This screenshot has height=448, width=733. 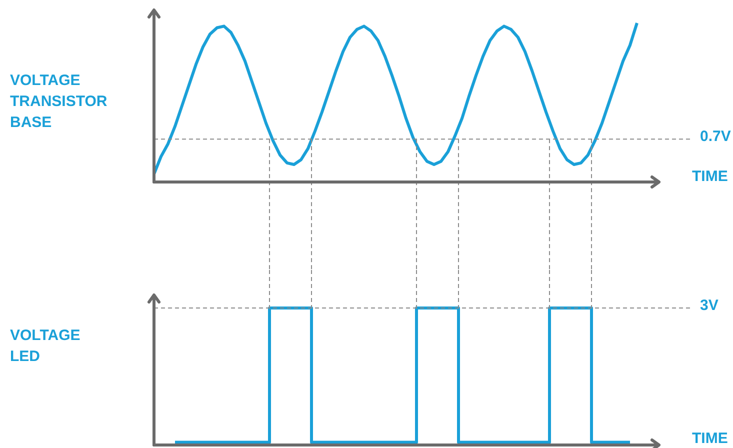 What do you see at coordinates (709, 305) in the screenshot?
I see `ref-line-label: 3V` at bounding box center [709, 305].